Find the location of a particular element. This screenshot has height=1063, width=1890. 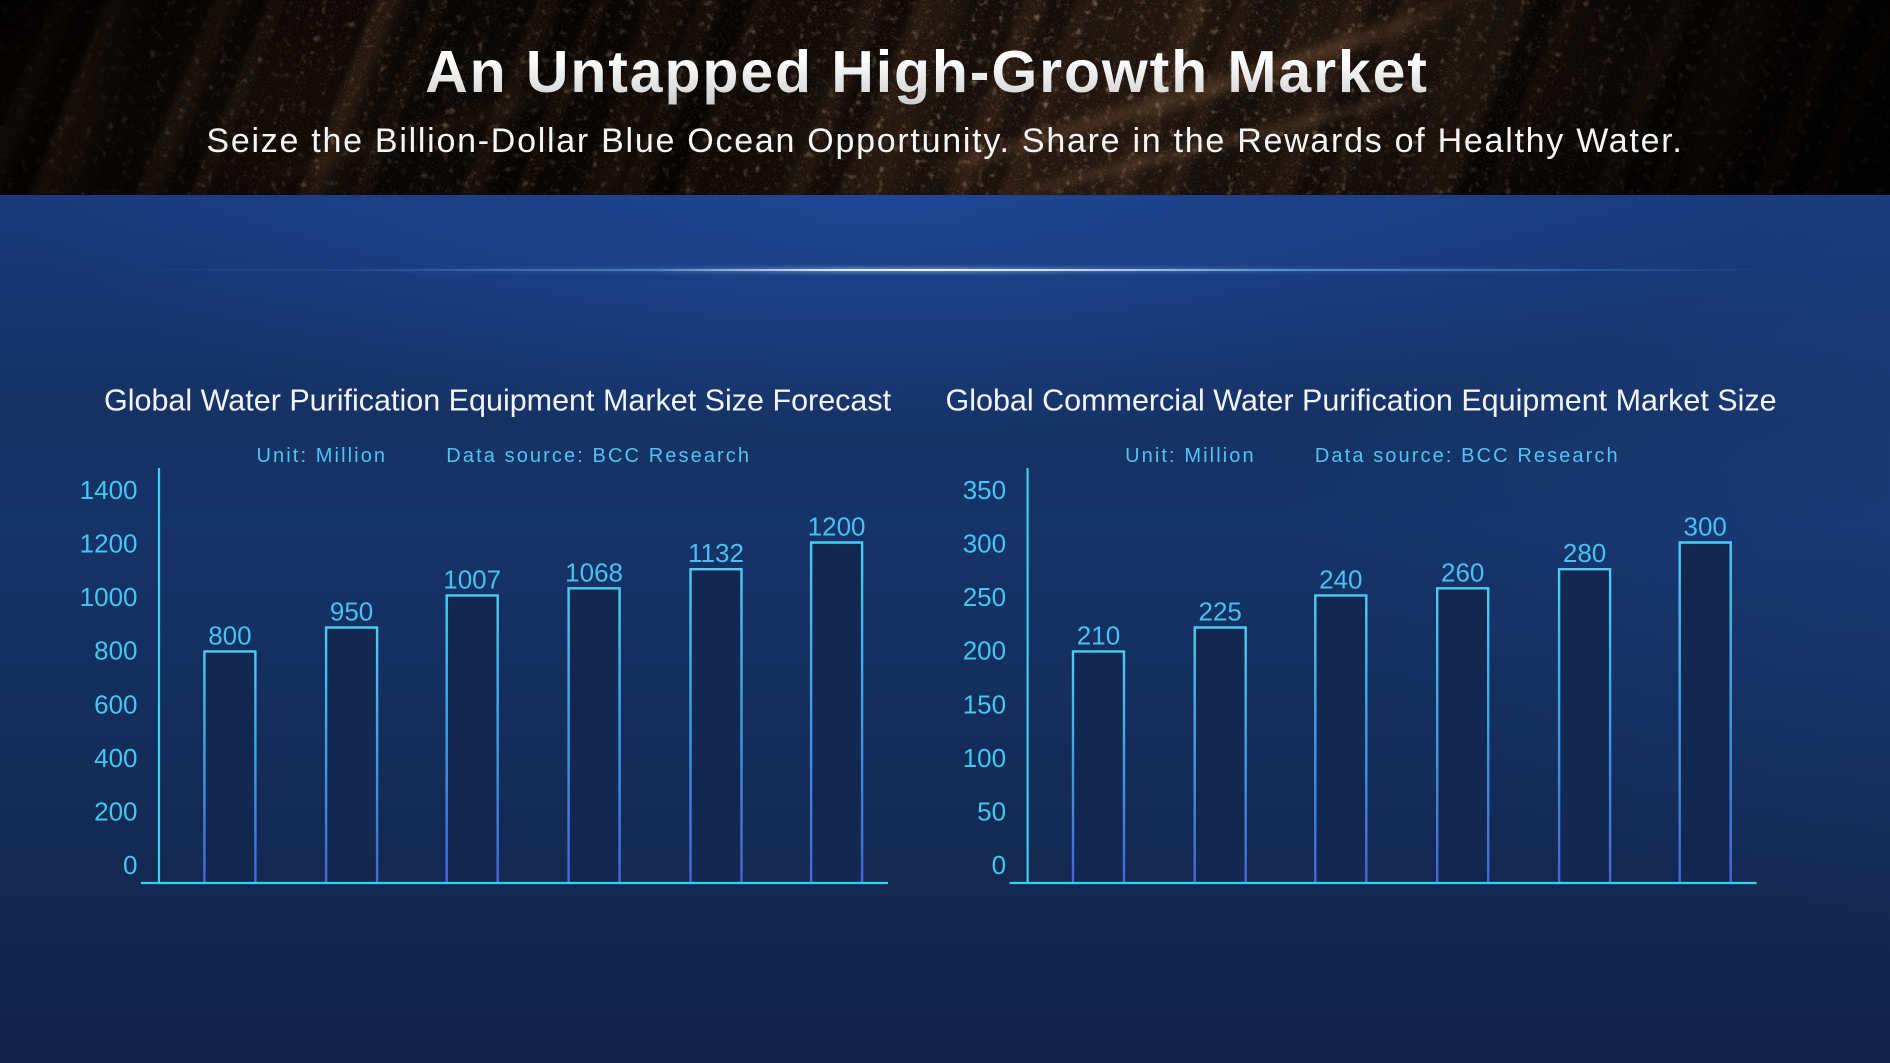

svg-text: 260 is located at coordinates (1462, 572).